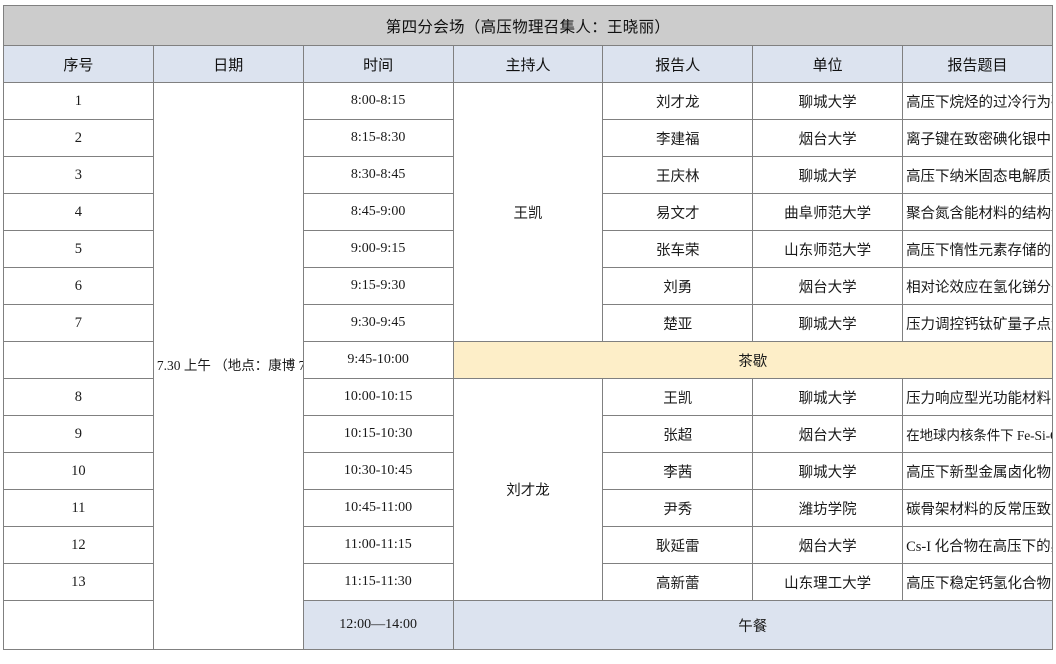 The width and height of the screenshot is (1056, 664). What do you see at coordinates (378, 582) in the screenshot?
I see `cell-time: 11:15-11:30` at bounding box center [378, 582].